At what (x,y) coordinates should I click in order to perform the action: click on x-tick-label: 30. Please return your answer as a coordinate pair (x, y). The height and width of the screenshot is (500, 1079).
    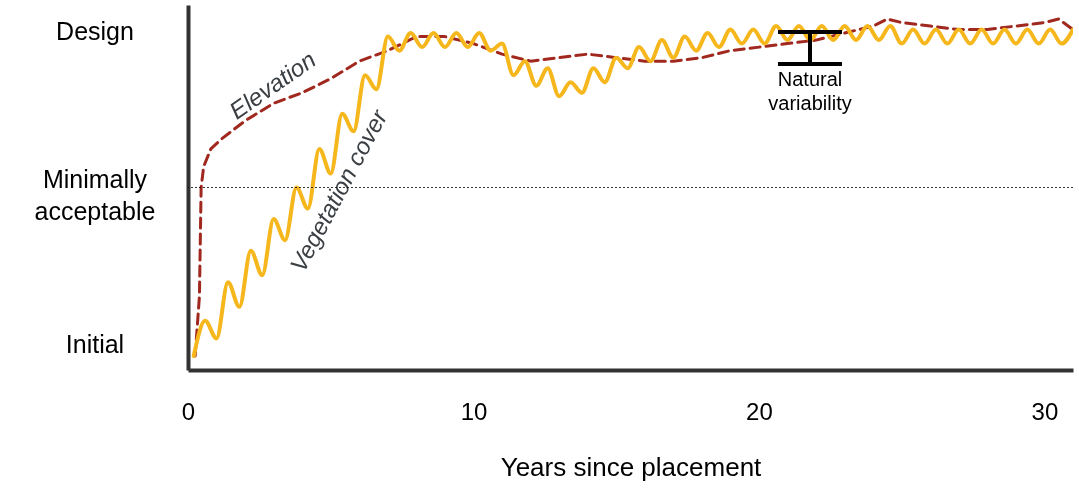
    Looking at the image, I should click on (1045, 411).